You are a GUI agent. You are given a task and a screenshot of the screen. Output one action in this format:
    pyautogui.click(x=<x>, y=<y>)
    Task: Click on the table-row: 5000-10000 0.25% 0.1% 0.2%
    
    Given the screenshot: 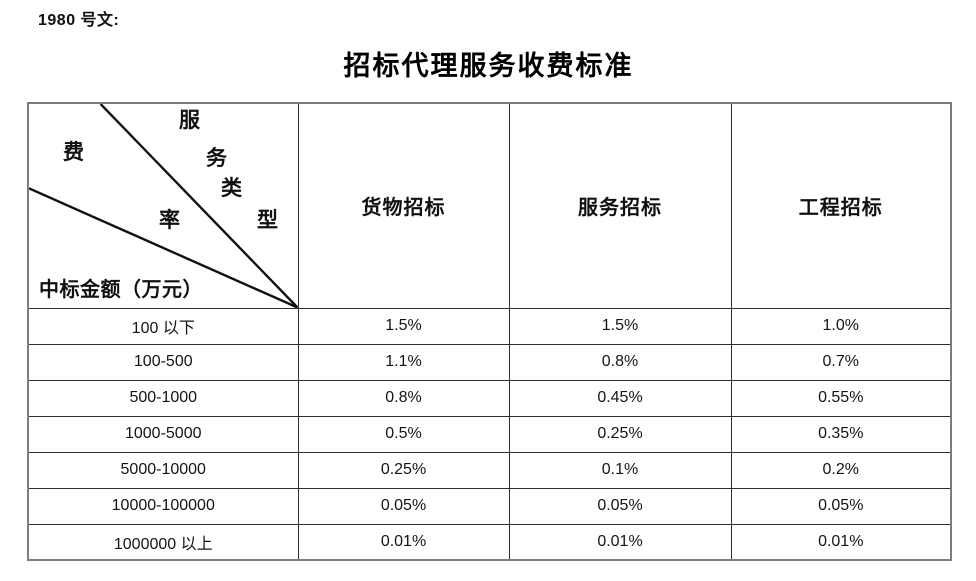 What is the action you would take?
    pyautogui.click(x=489, y=470)
    